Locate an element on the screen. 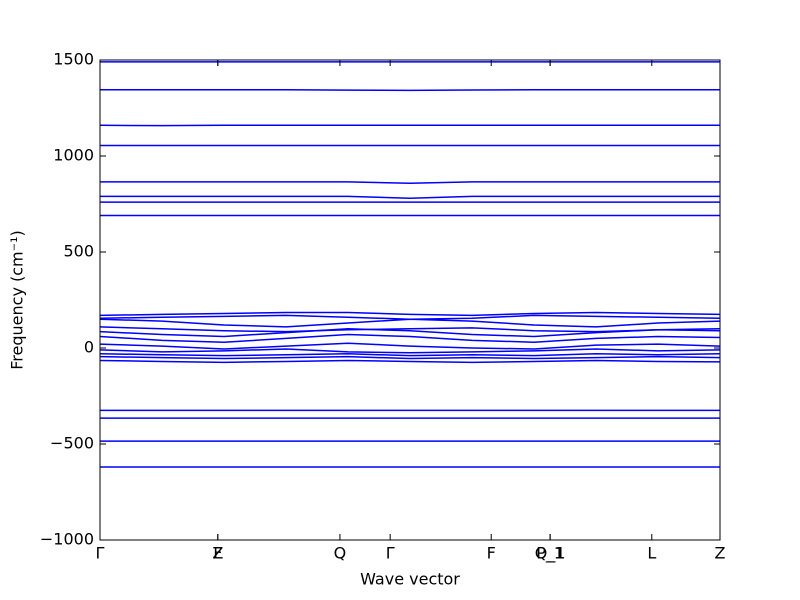 The height and width of the screenshot is (600, 800). y-tick-label: −500 is located at coordinates (72, 443).